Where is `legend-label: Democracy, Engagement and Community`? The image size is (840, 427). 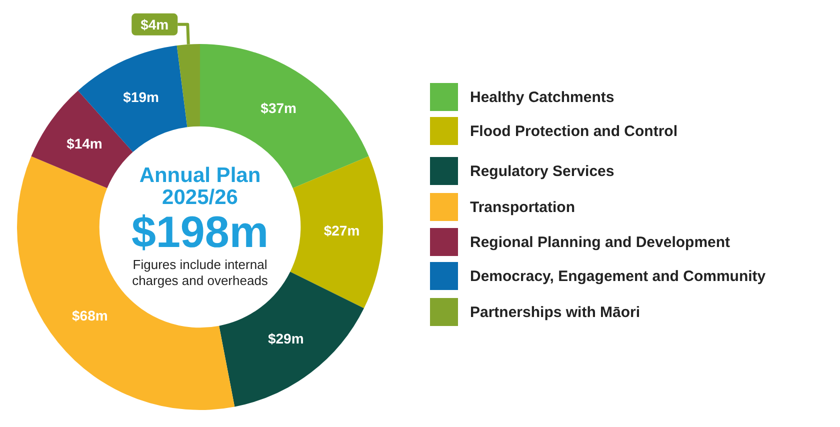 legend-label: Democracy, Engagement and Community is located at coordinates (618, 276).